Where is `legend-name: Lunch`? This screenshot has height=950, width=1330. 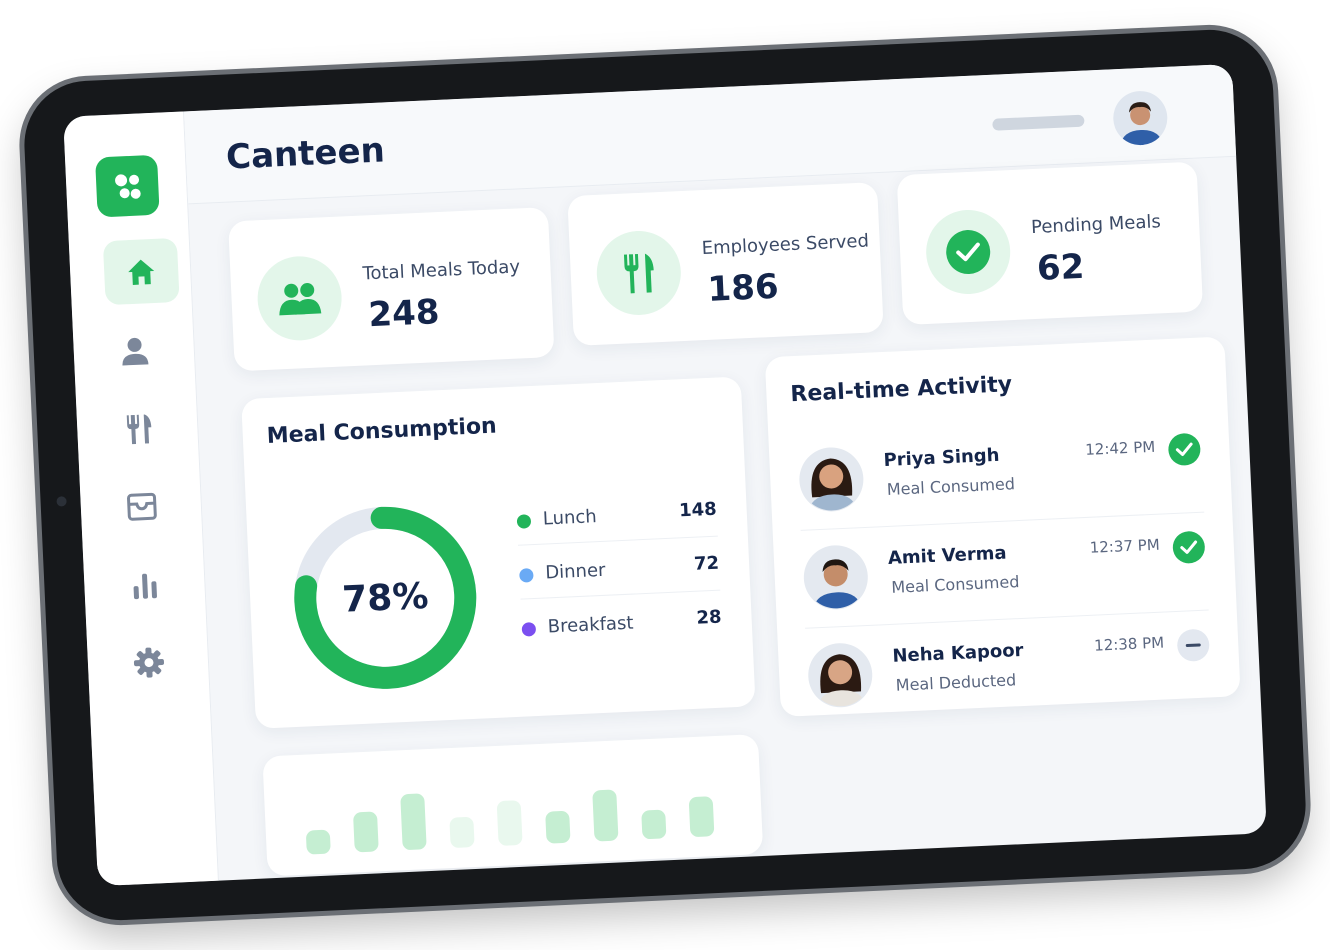 legend-name: Lunch is located at coordinates (570, 518).